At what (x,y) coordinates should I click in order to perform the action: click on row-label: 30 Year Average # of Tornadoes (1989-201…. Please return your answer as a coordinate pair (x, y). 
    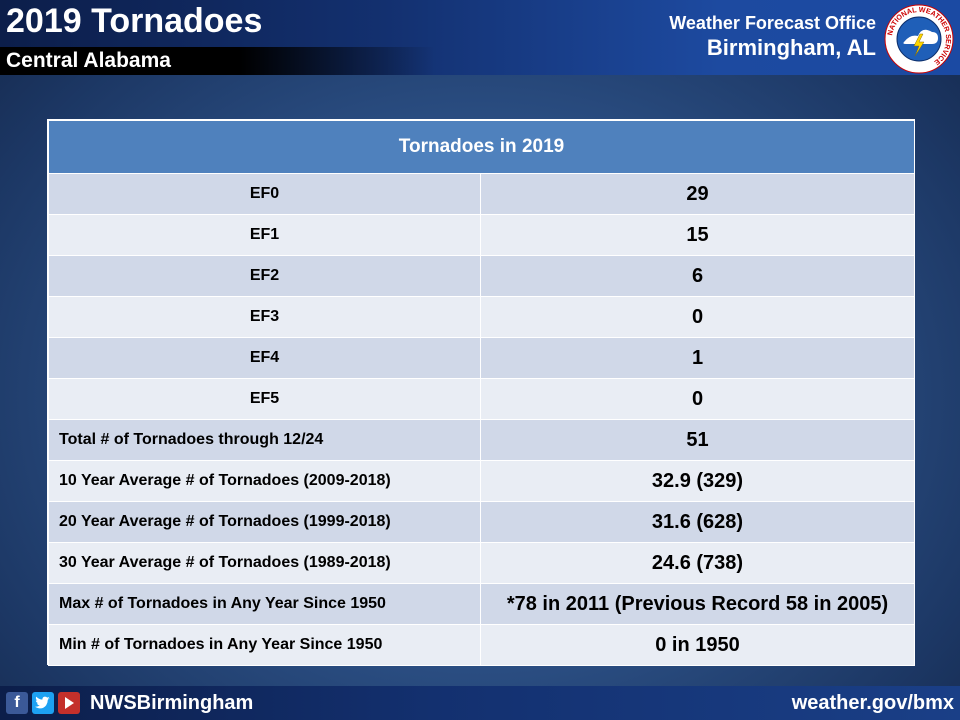
    Looking at the image, I should click on (264, 563).